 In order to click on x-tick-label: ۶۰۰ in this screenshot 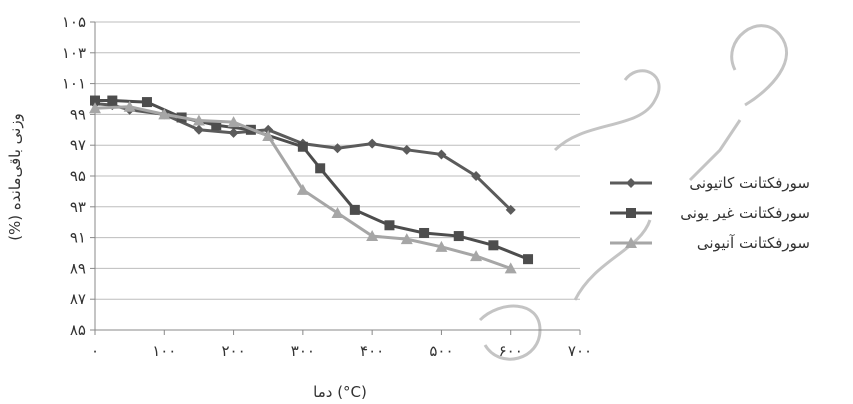, I will do `click(511, 351)`.